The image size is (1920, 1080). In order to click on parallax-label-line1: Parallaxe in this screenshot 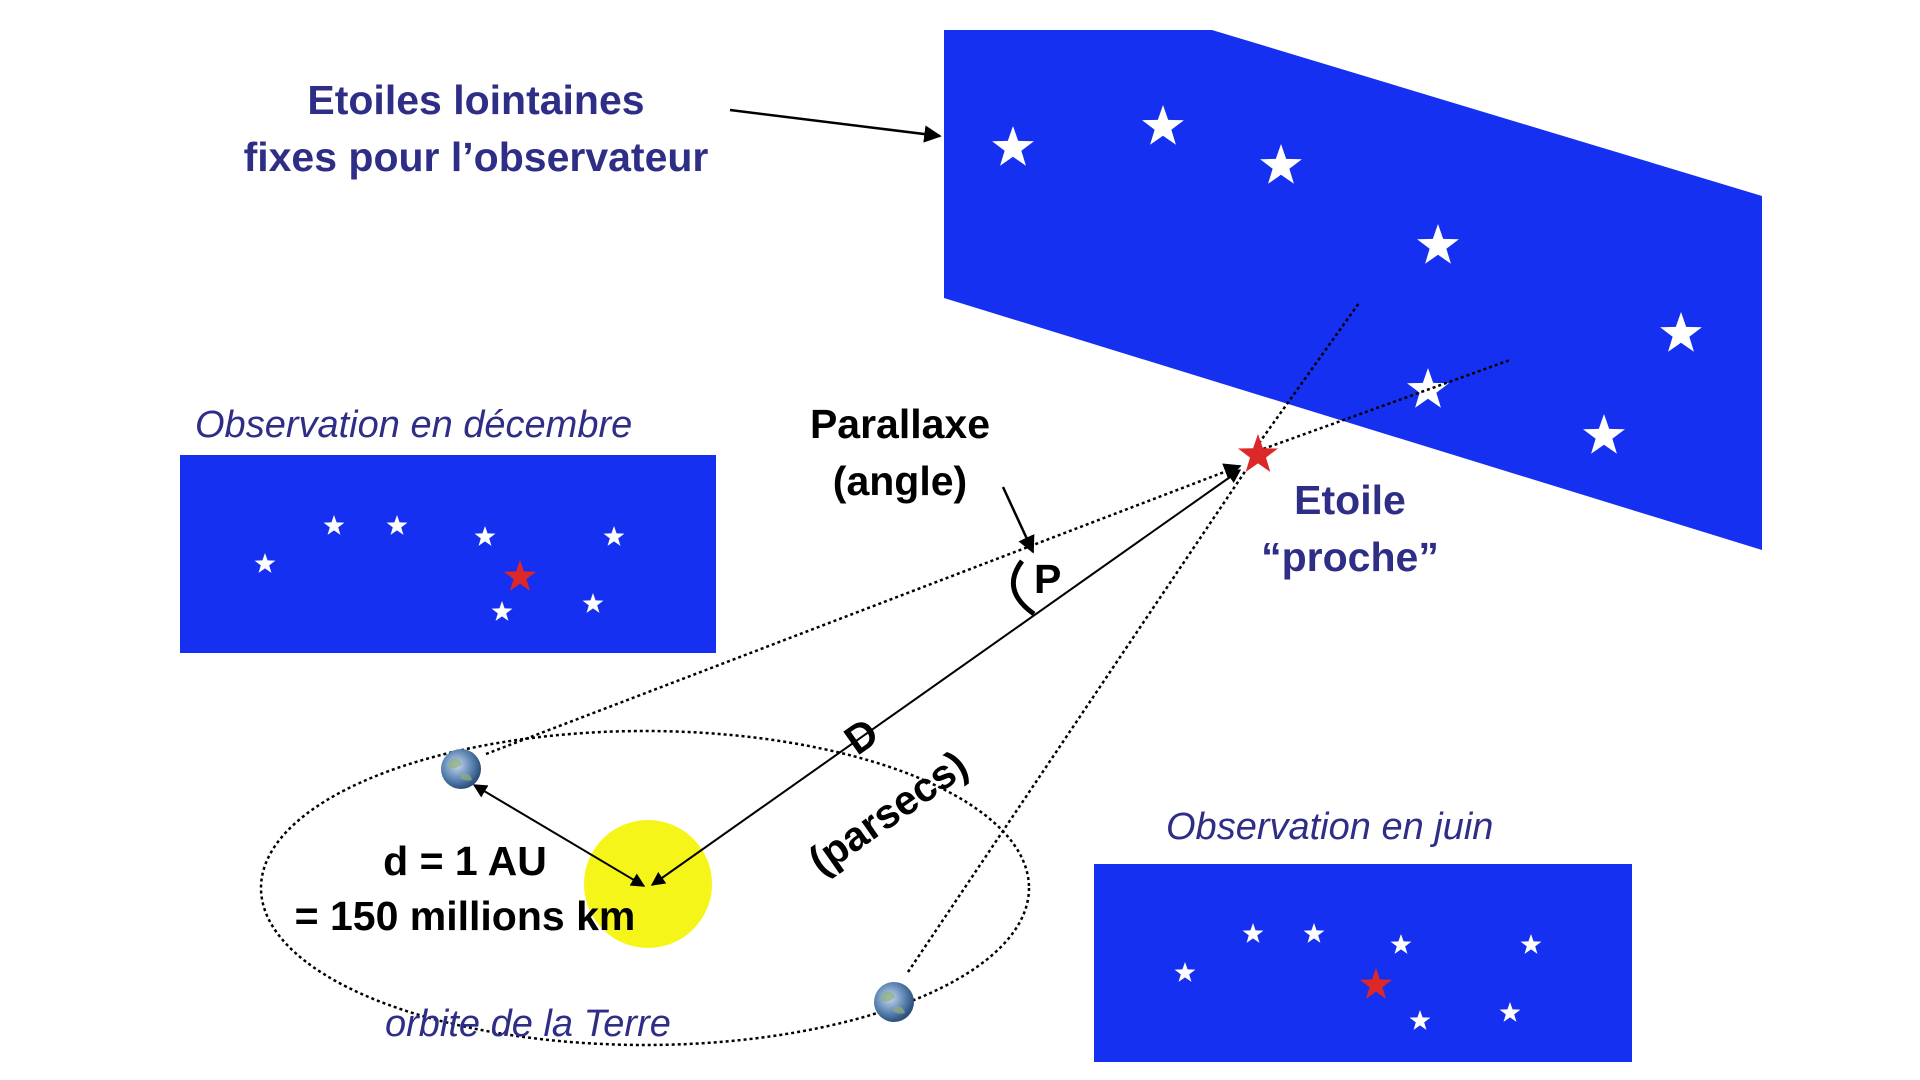, I will do `click(900, 424)`.